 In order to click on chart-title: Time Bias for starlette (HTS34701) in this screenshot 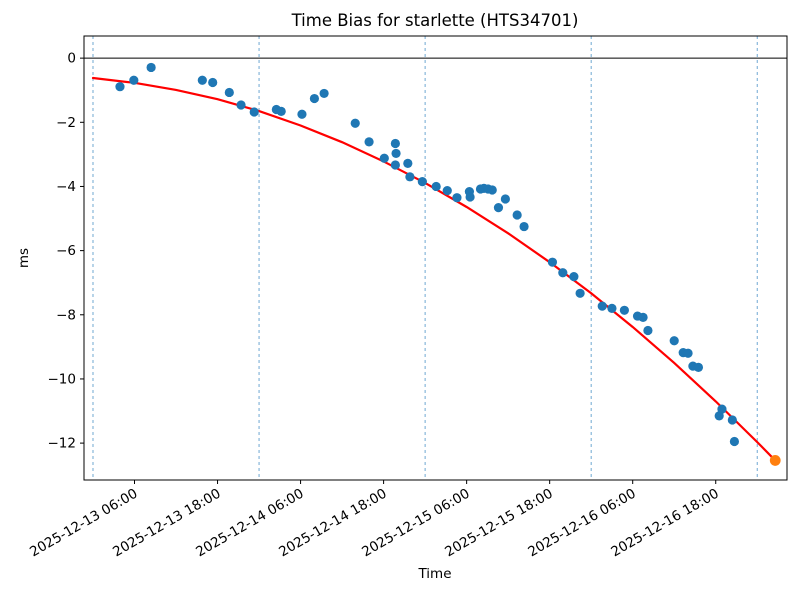, I will do `click(435, 20)`.